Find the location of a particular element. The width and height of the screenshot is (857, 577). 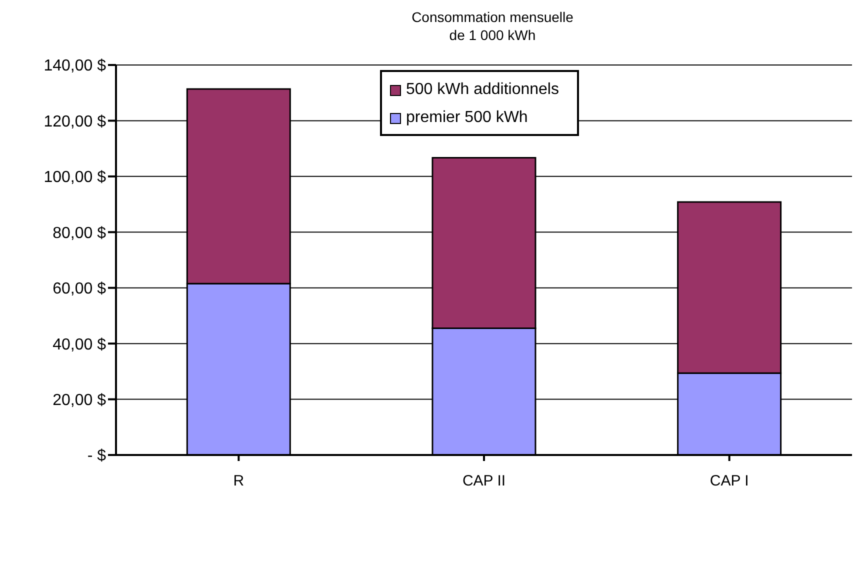

y-tick-label: - $ is located at coordinates (96, 456).